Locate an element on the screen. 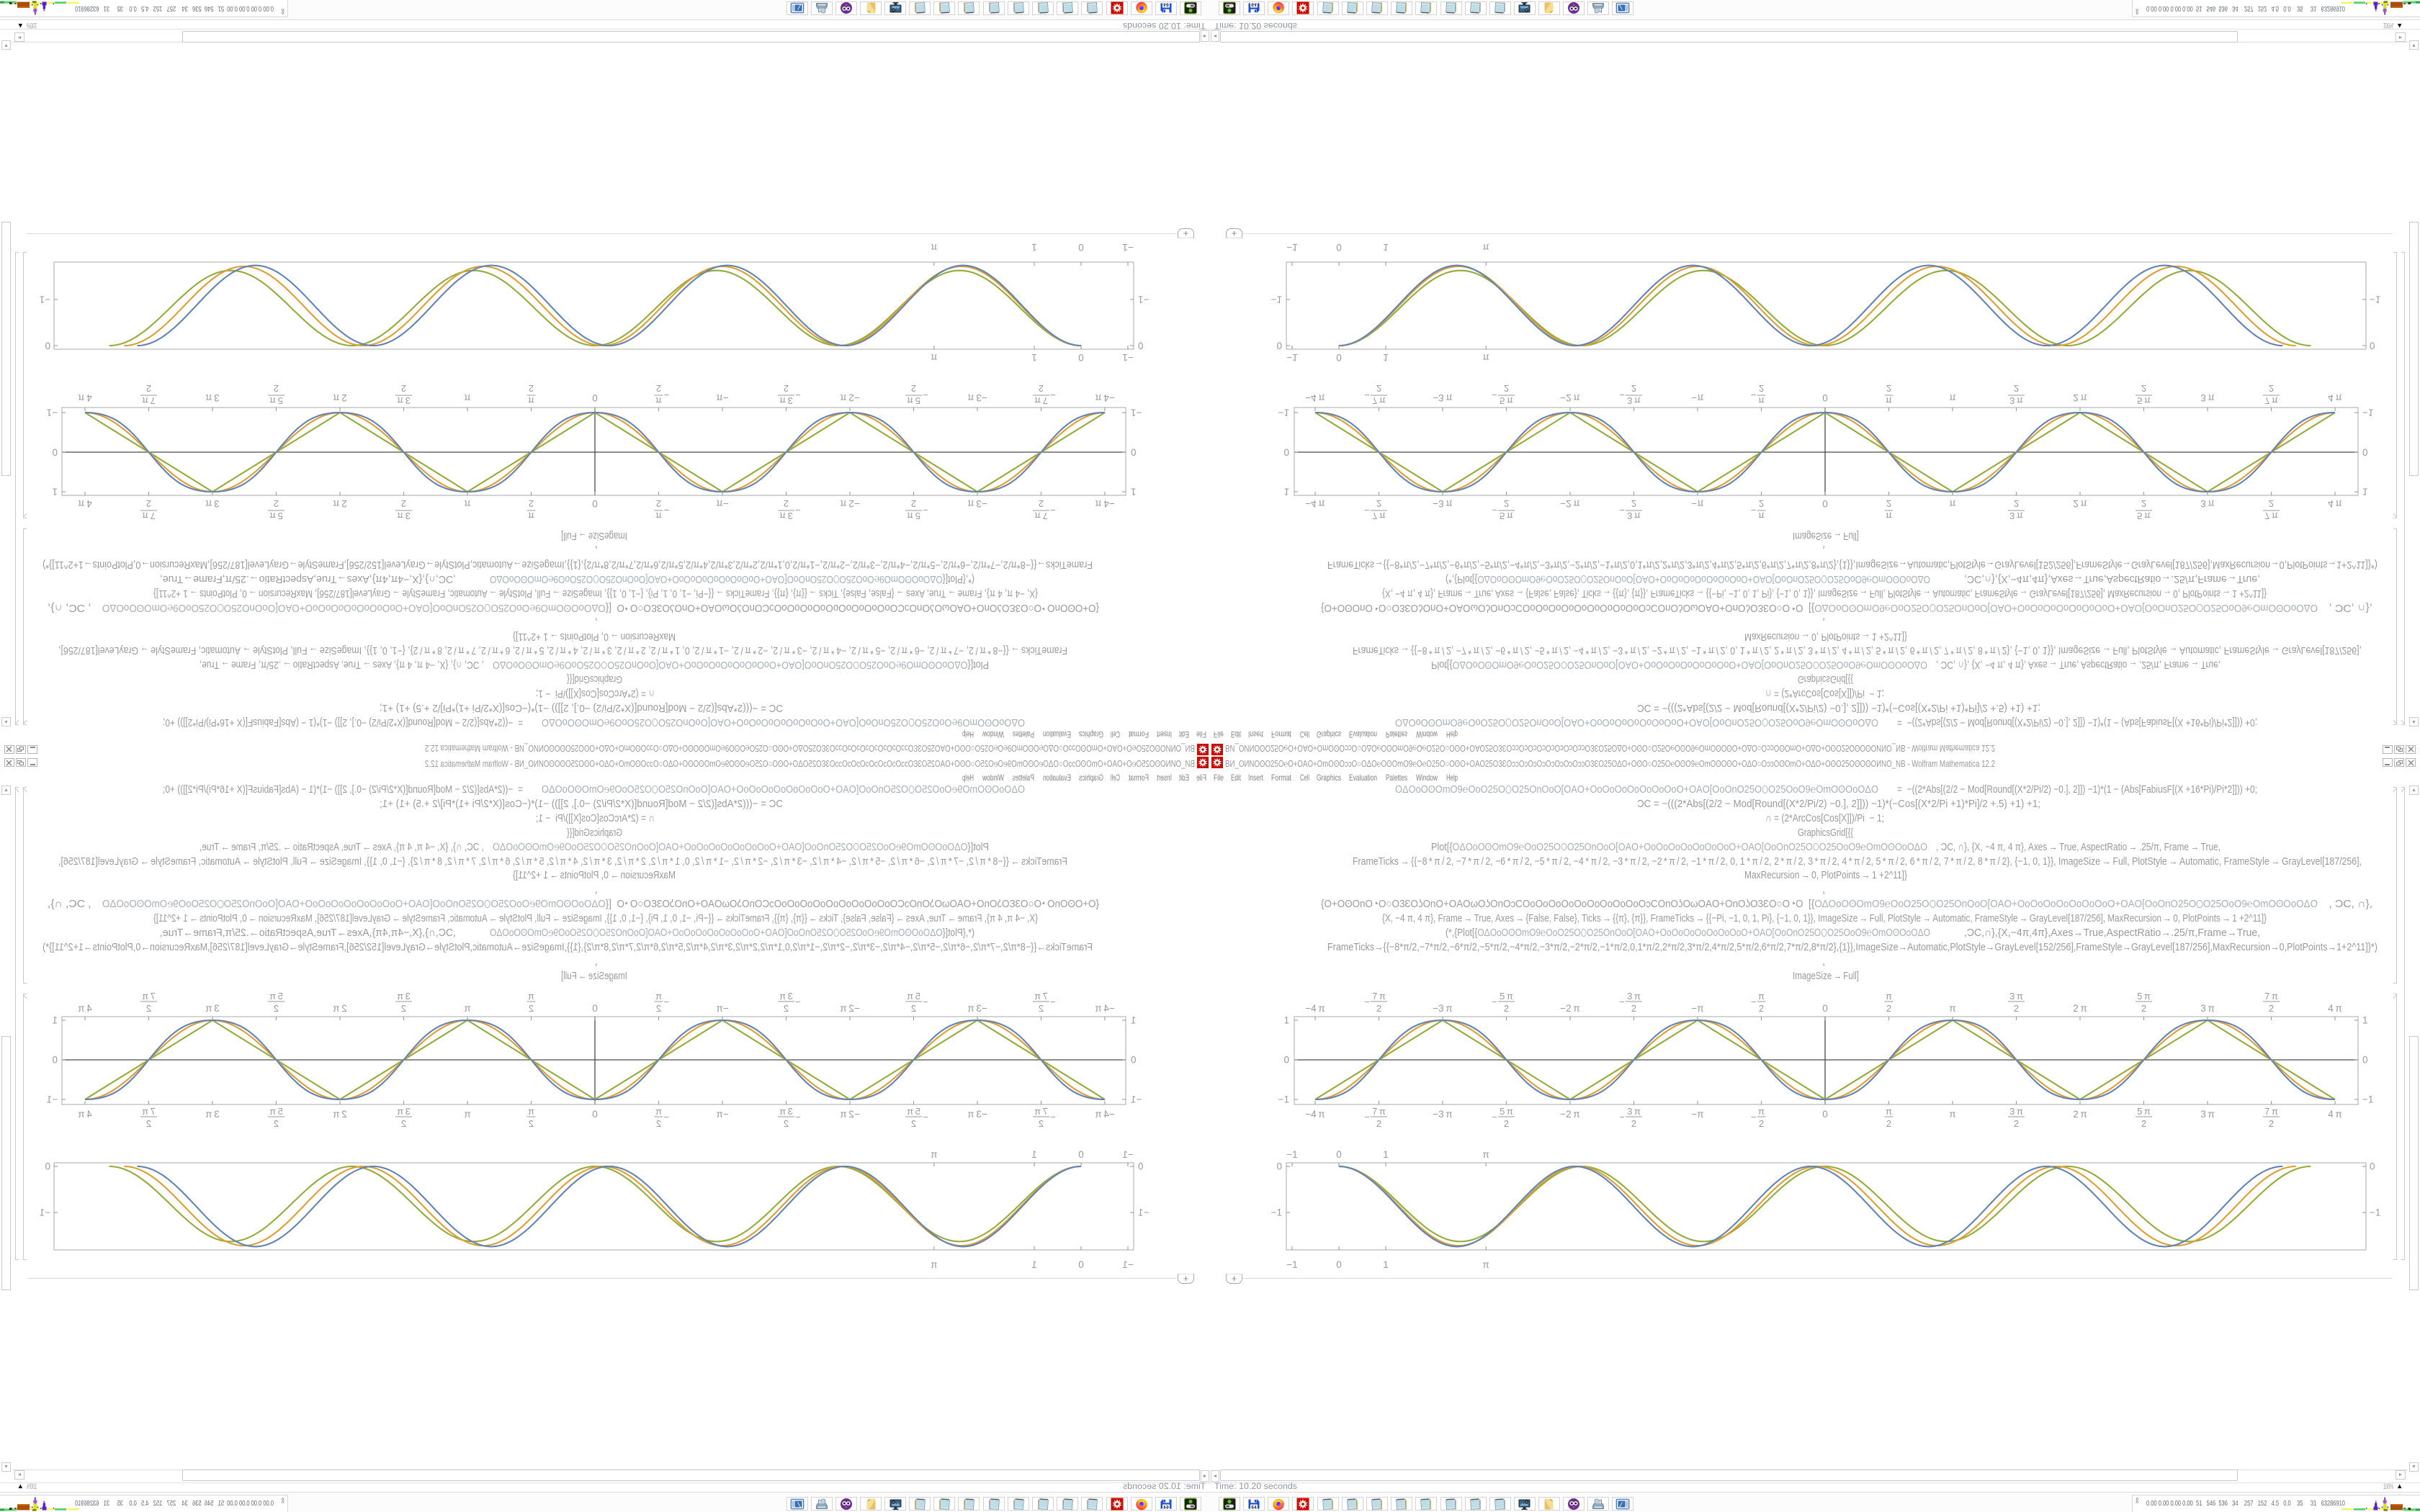 This screenshot has width=2420, height=1512. svg-text: 64 is located at coordinates (1254, 4).